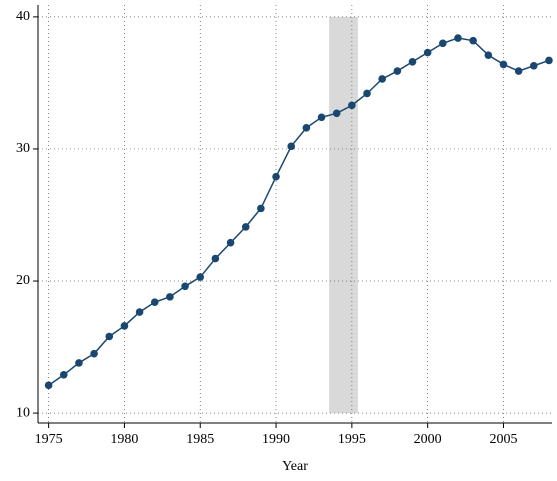 The image size is (557, 481). What do you see at coordinates (49, 439) in the screenshot?
I see `x-tick-label: 1975` at bounding box center [49, 439].